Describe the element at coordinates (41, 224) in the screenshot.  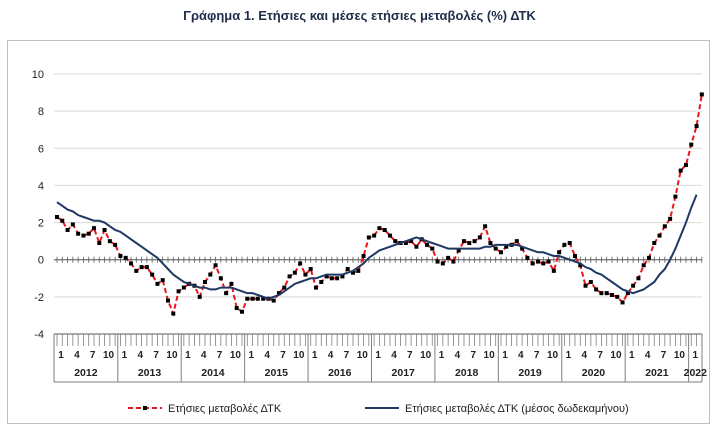
I see `y-tick-label: 2` at that location.